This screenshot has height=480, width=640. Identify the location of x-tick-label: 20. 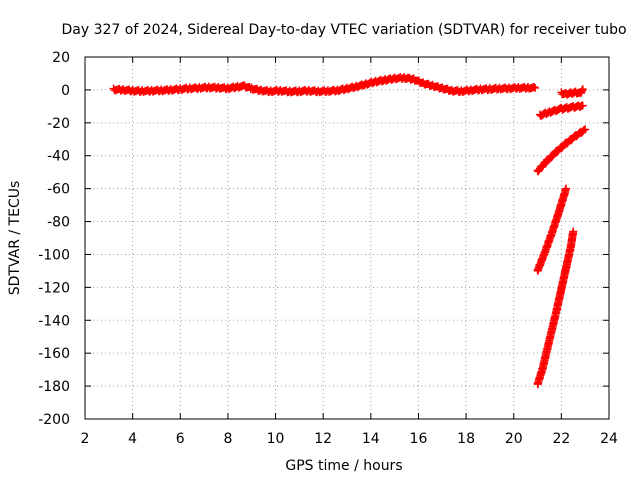
(514, 439).